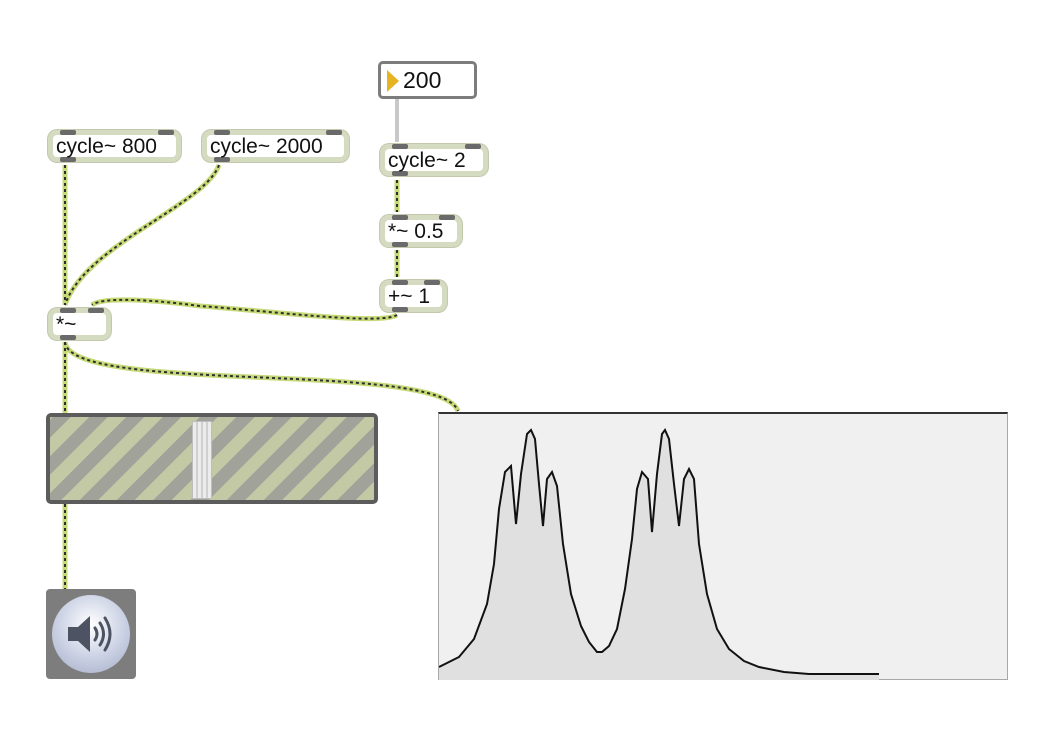 This screenshot has height=754, width=1064. I want to click on number-box-value: 200, so click(422, 80).